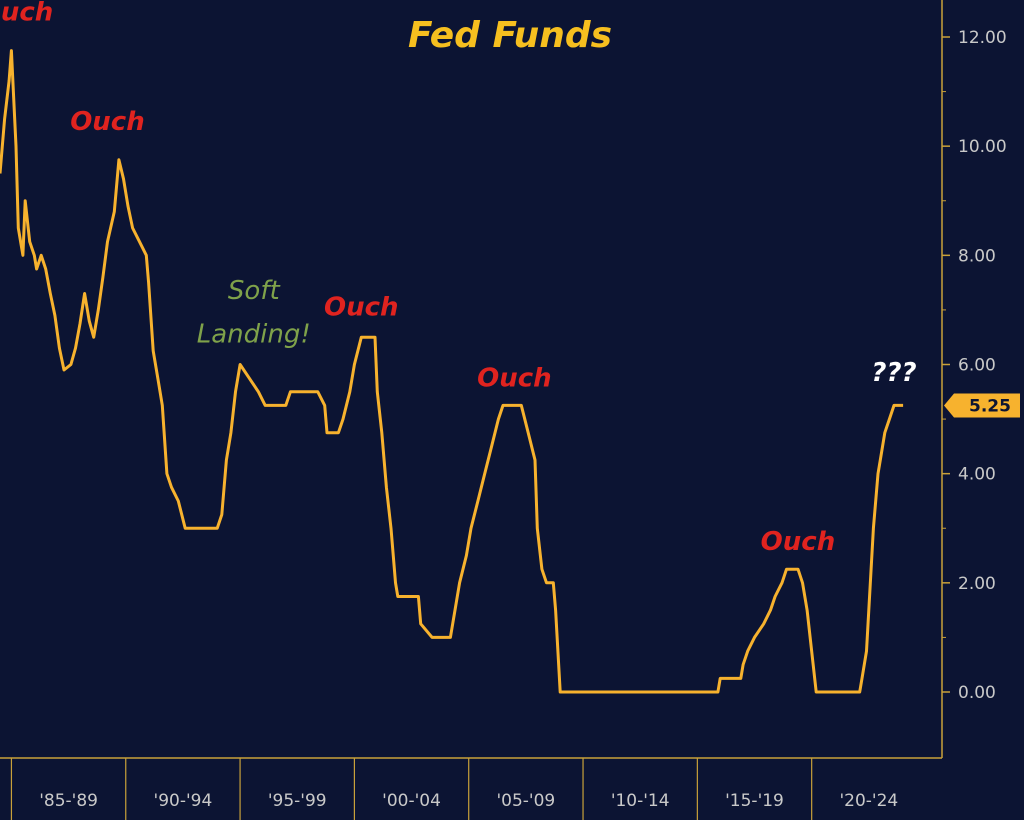 The image size is (1024, 820). I want to click on chart-title: Fed Funds, so click(510, 35).